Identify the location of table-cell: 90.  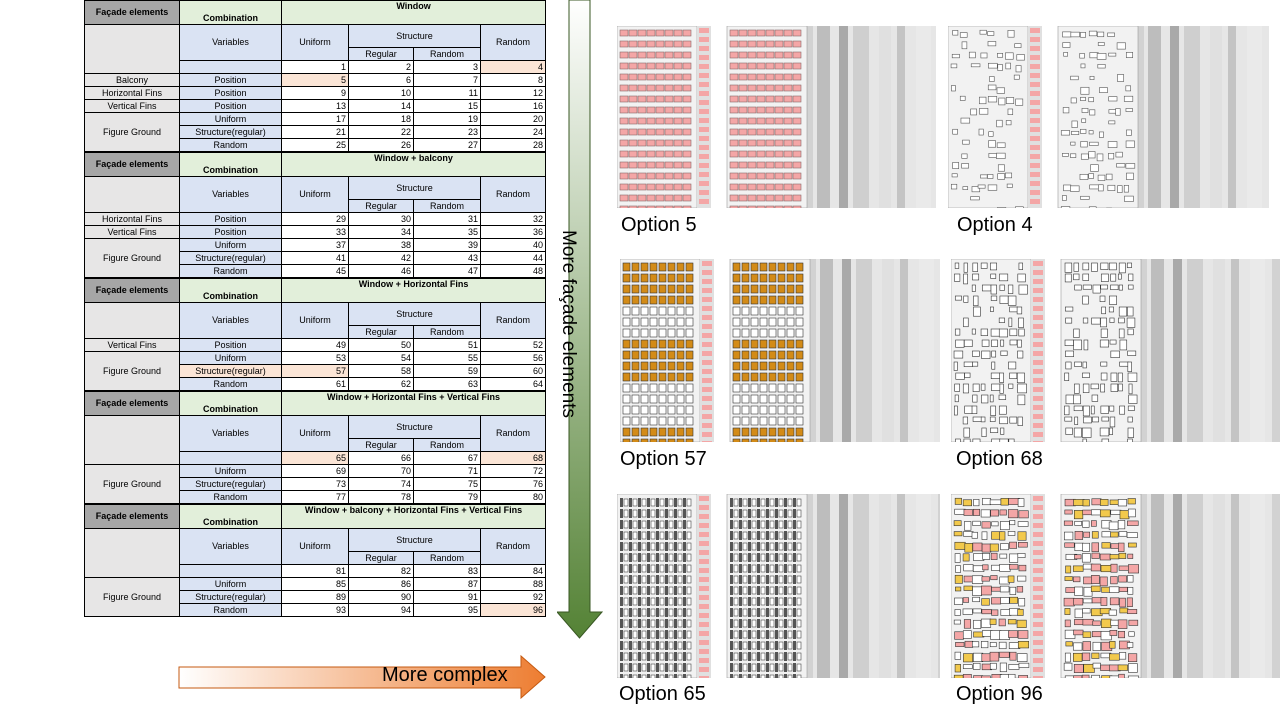
(381, 597).